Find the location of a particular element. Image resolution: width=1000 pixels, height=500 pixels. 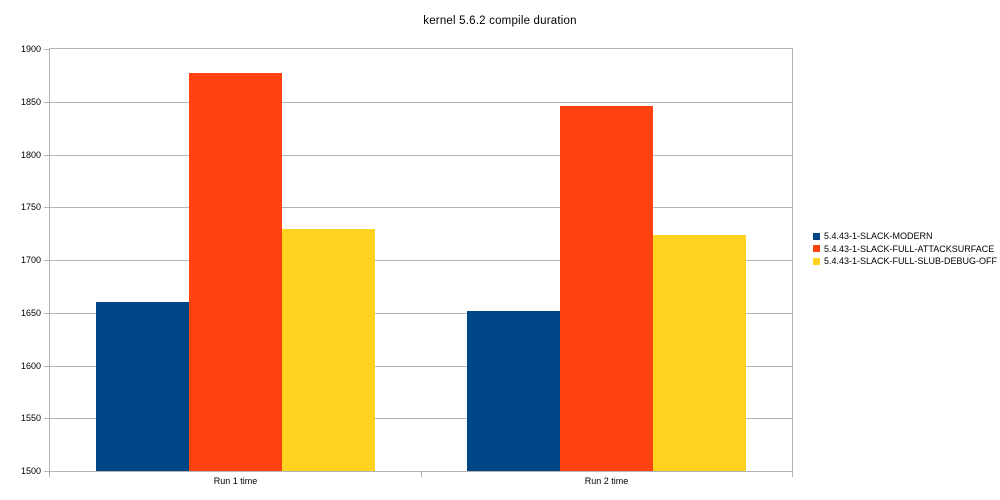

y-tick-label-1550: 1550 is located at coordinates (30, 418).